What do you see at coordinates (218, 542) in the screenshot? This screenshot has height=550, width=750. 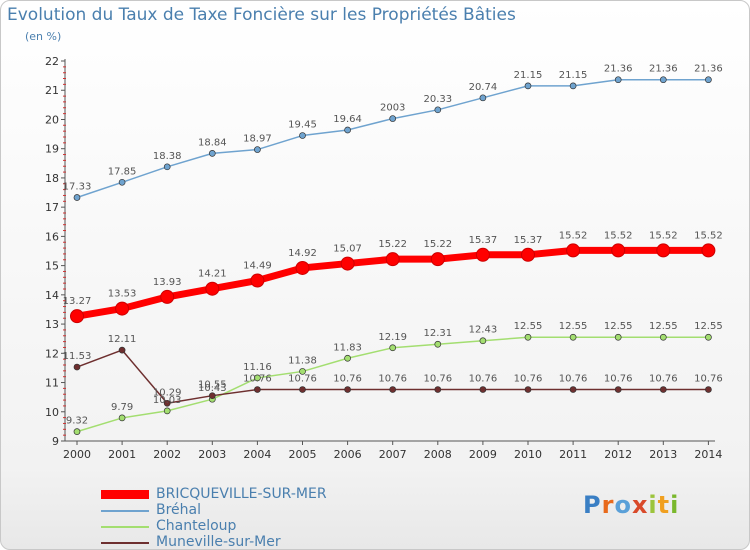 I see `legend-label-muneville: Muneville-sur-Mer` at bounding box center [218, 542].